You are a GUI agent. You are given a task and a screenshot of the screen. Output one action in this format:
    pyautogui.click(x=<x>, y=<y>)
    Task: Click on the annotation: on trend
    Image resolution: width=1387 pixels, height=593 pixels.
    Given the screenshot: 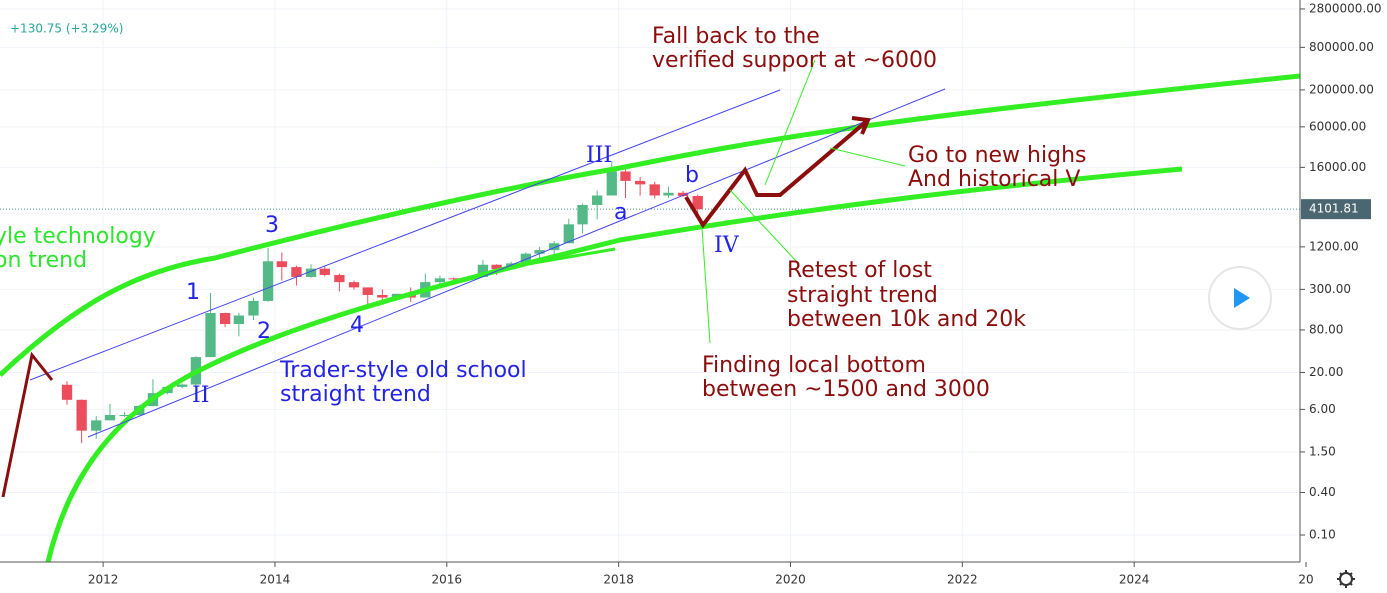 What is the action you would take?
    pyautogui.click(x=43, y=260)
    